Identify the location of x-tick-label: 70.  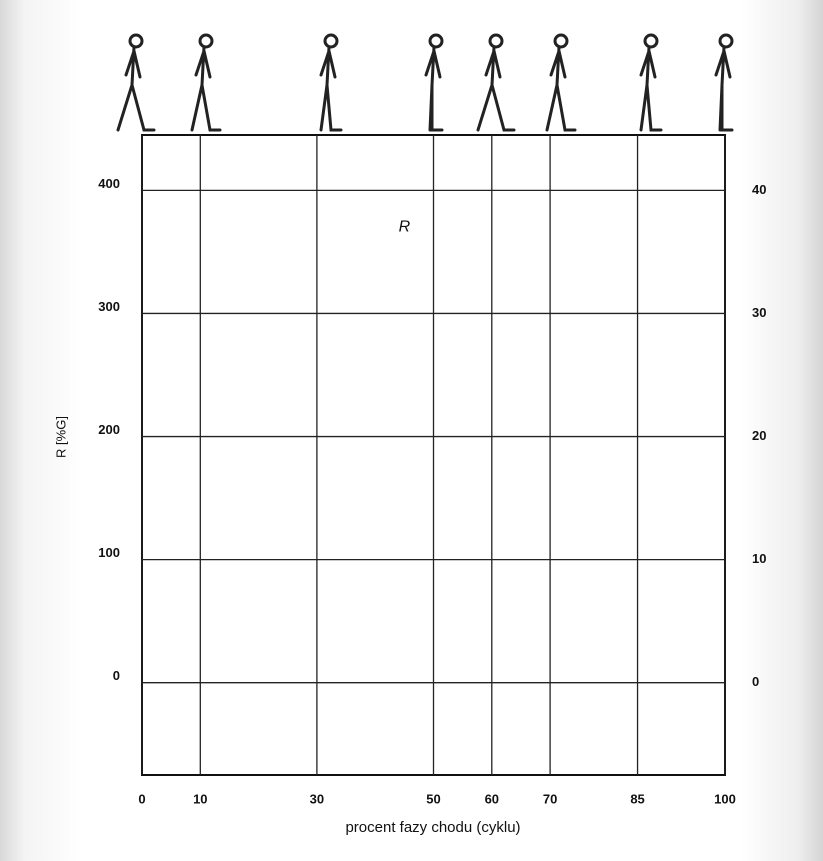
(550, 798).